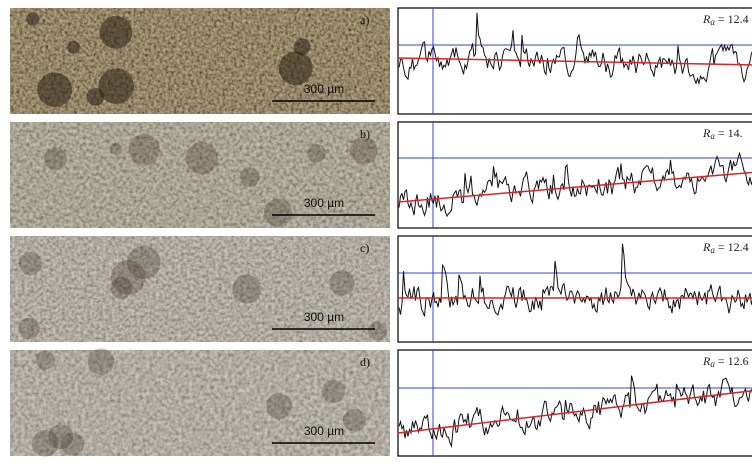  I want to click on panel-label: b), so click(365, 134).